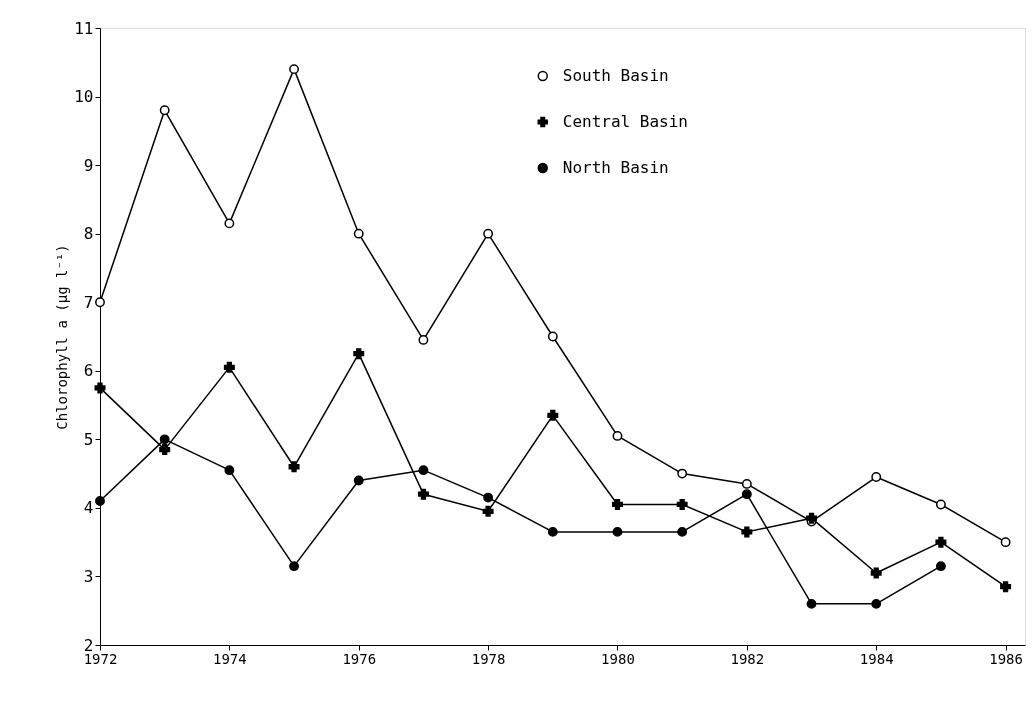 This screenshot has width=1033, height=705. What do you see at coordinates (84, 97) in the screenshot?
I see `y-tick-label: 10` at bounding box center [84, 97].